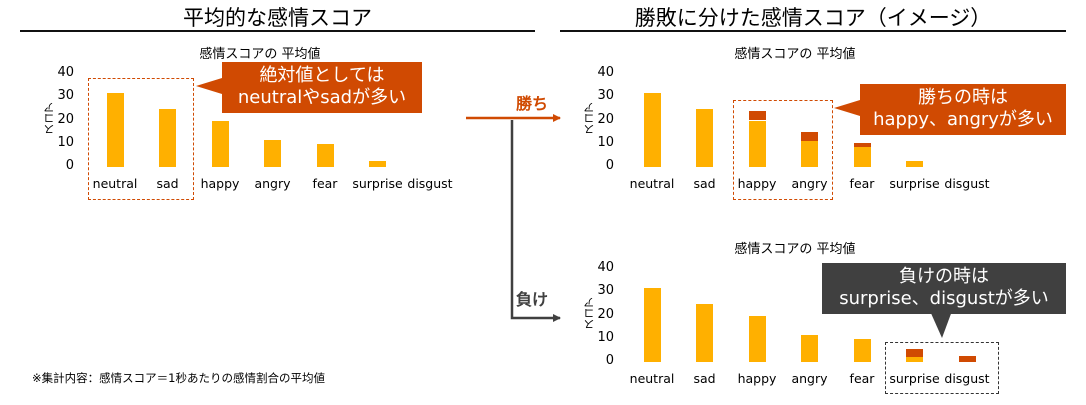  I want to click on callout-win-line-2: happy、angryが多い, so click(963, 119).